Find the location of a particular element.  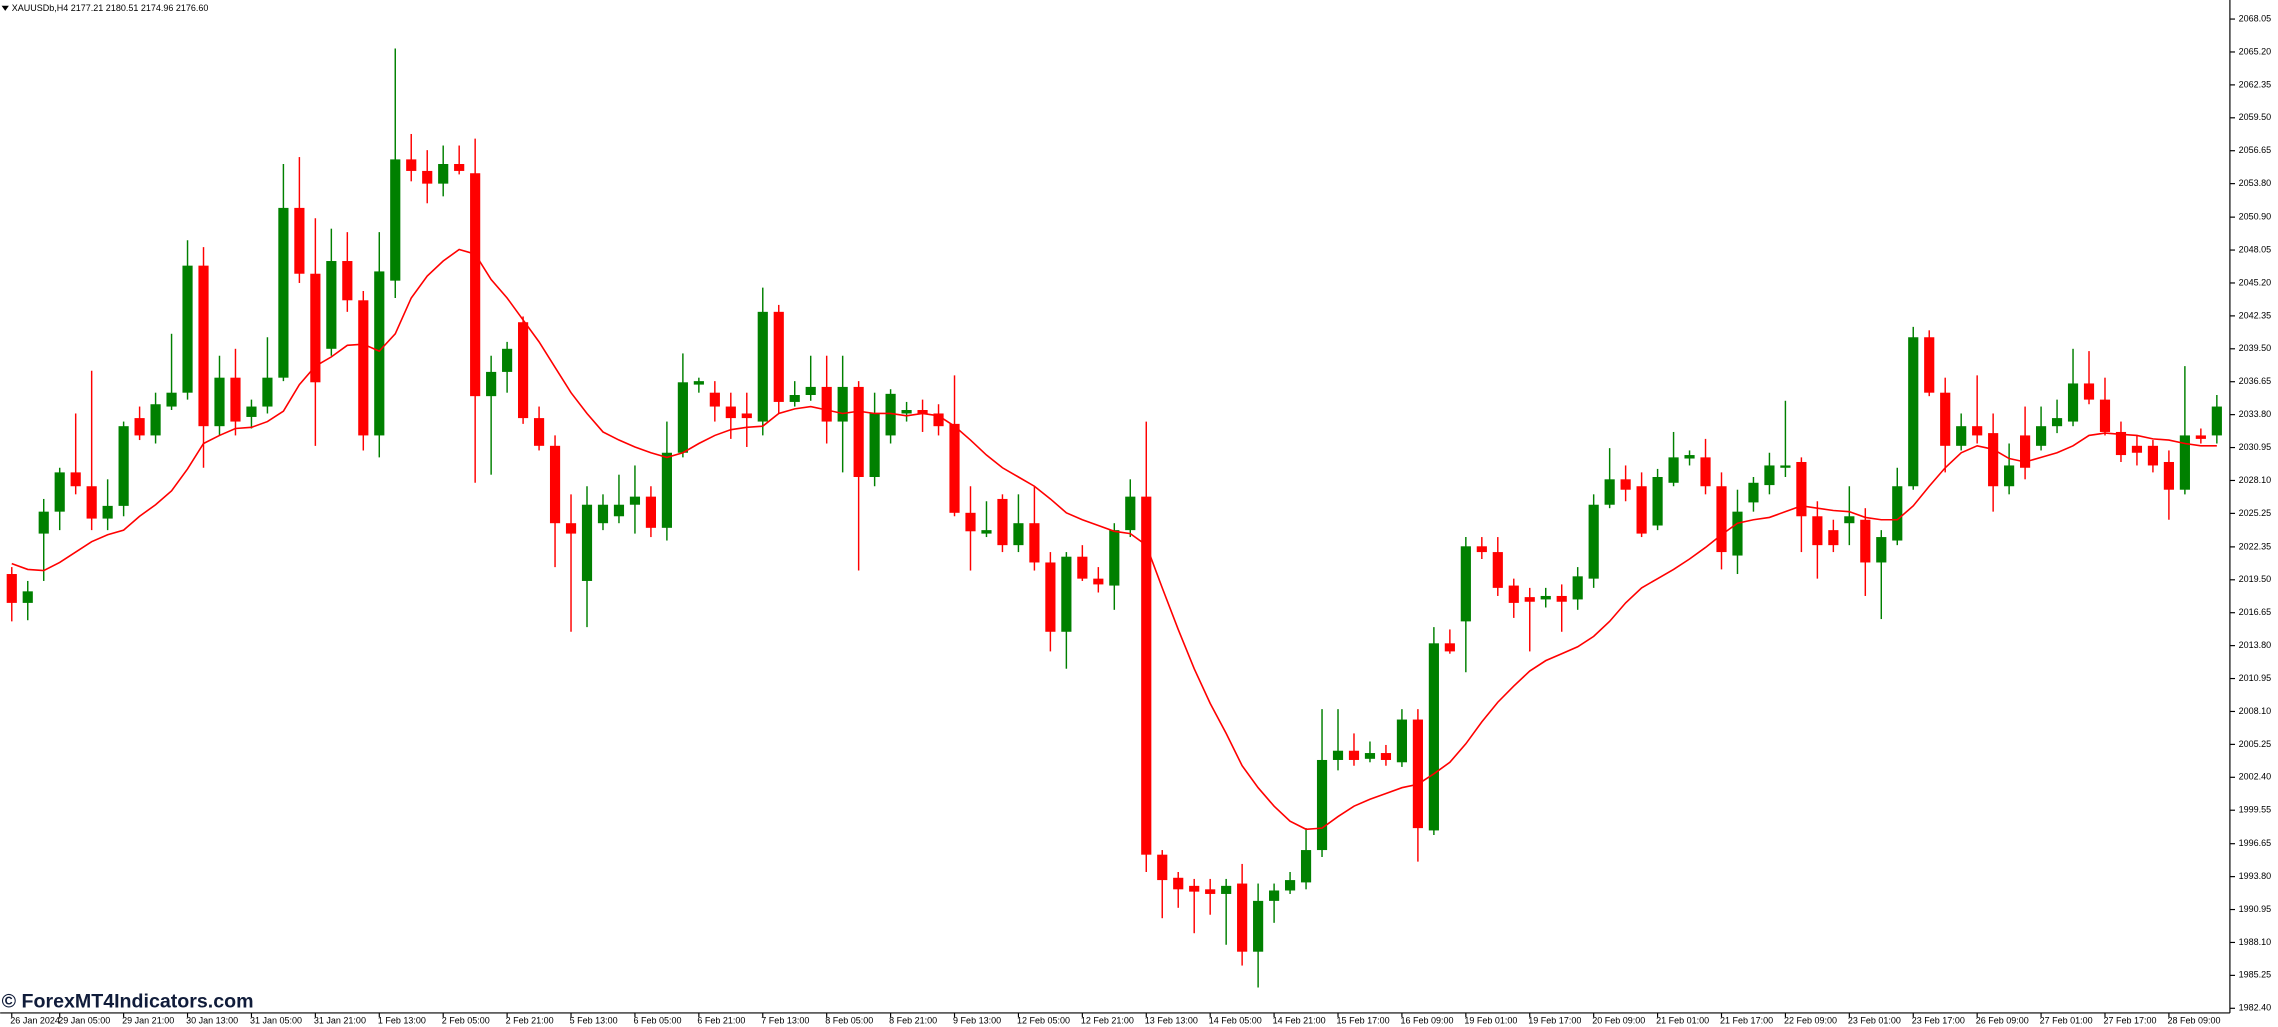

y-tick-label: 2025.25 is located at coordinates (2255, 513).